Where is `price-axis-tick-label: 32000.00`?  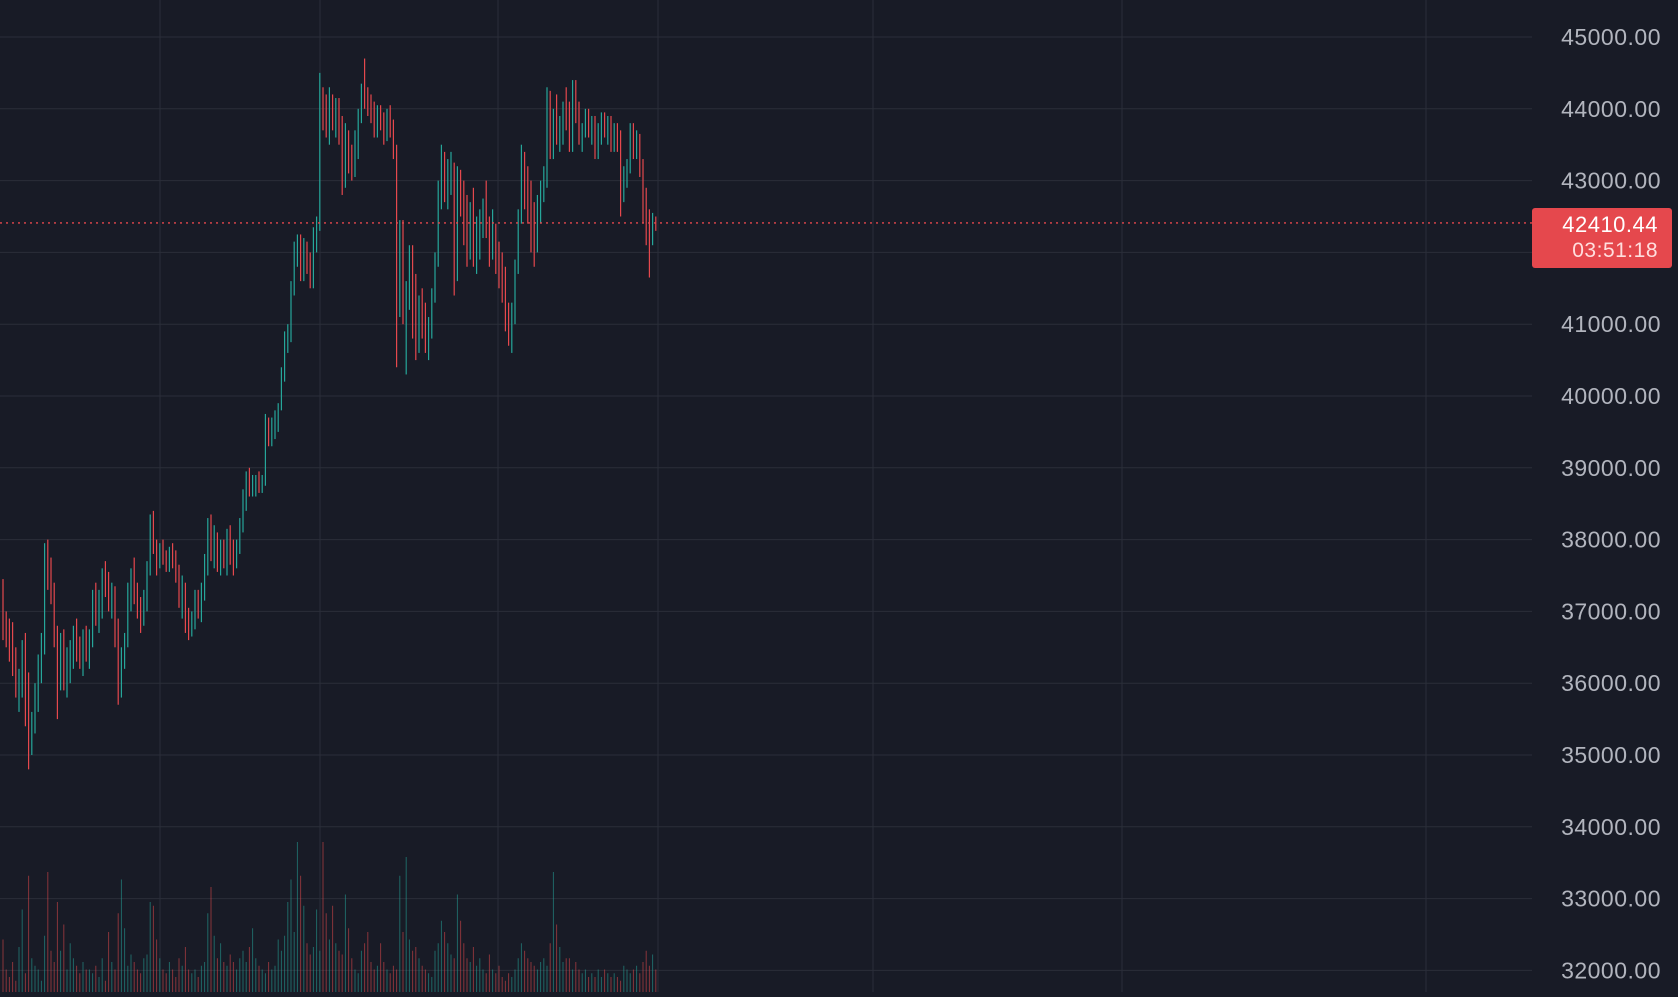
price-axis-tick-label: 32000.00 is located at coordinates (1611, 970).